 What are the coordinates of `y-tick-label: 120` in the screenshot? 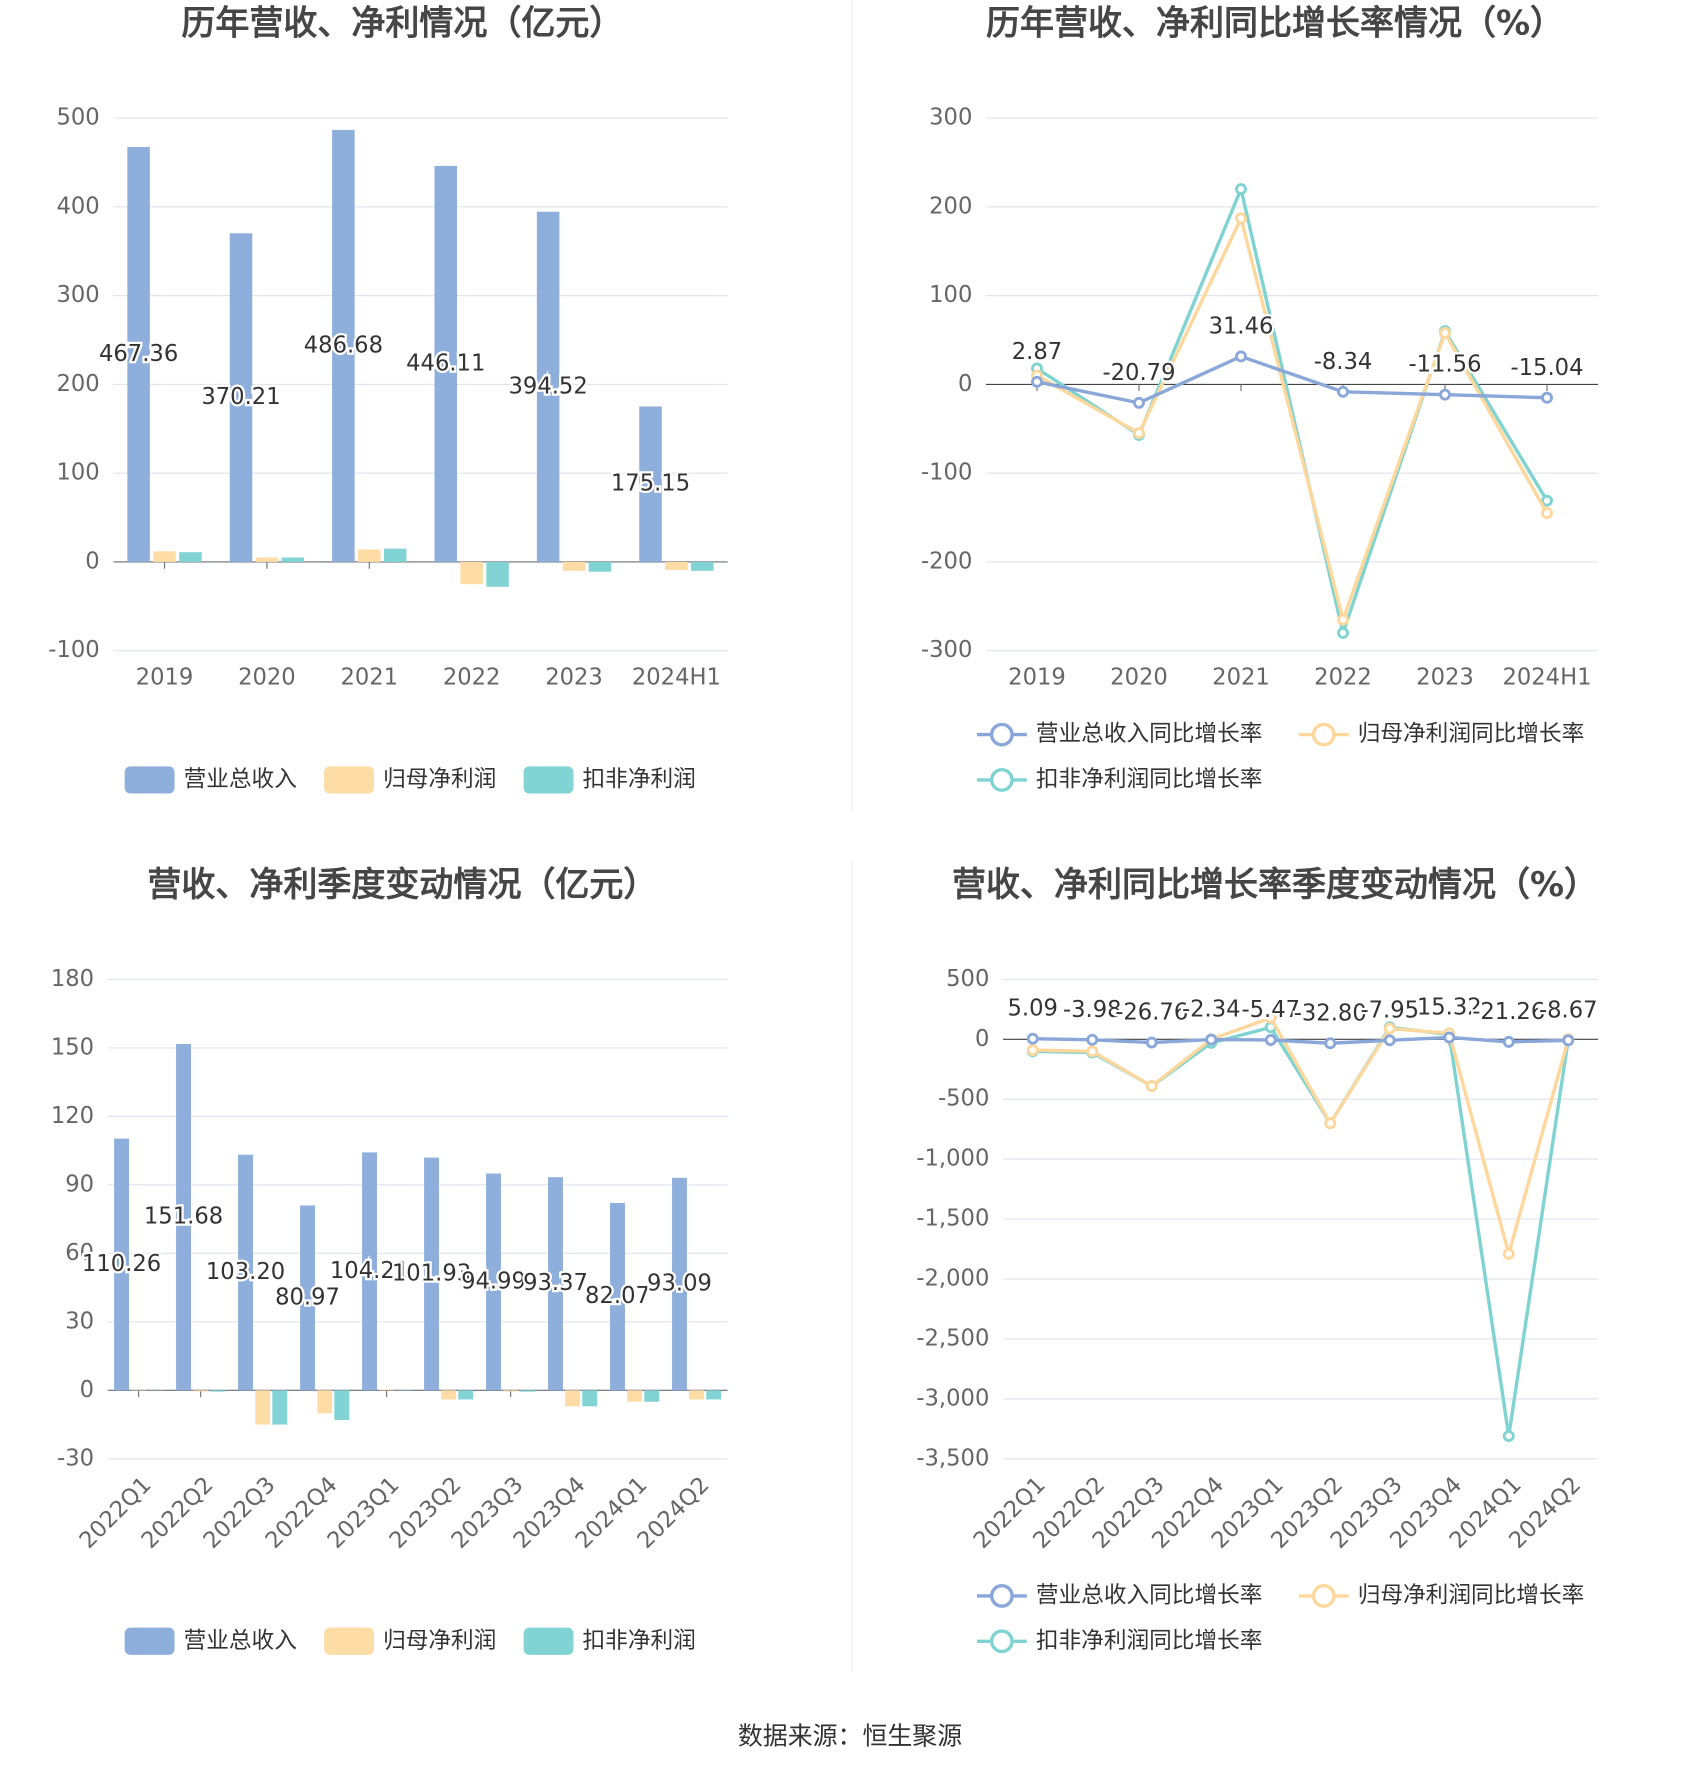 It's located at (72, 1116).